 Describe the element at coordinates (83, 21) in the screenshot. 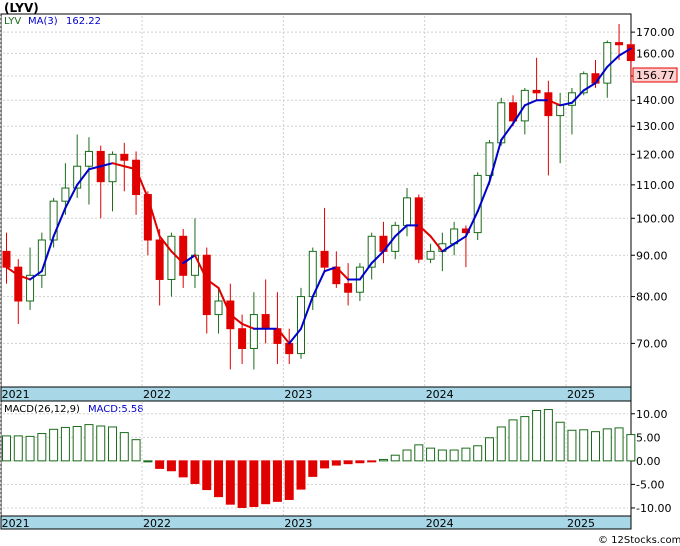

I see `legend-ma-value: 162.22` at that location.